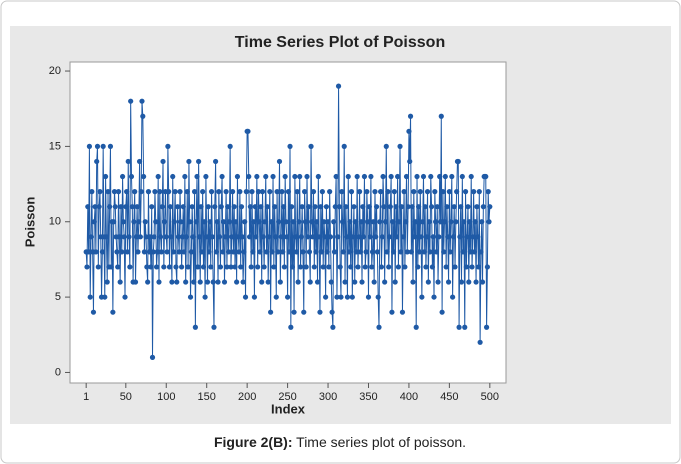 This screenshot has height=464, width=681. What do you see at coordinates (340, 42) in the screenshot?
I see `chart-title: Time Series Plot of Poisson` at bounding box center [340, 42].